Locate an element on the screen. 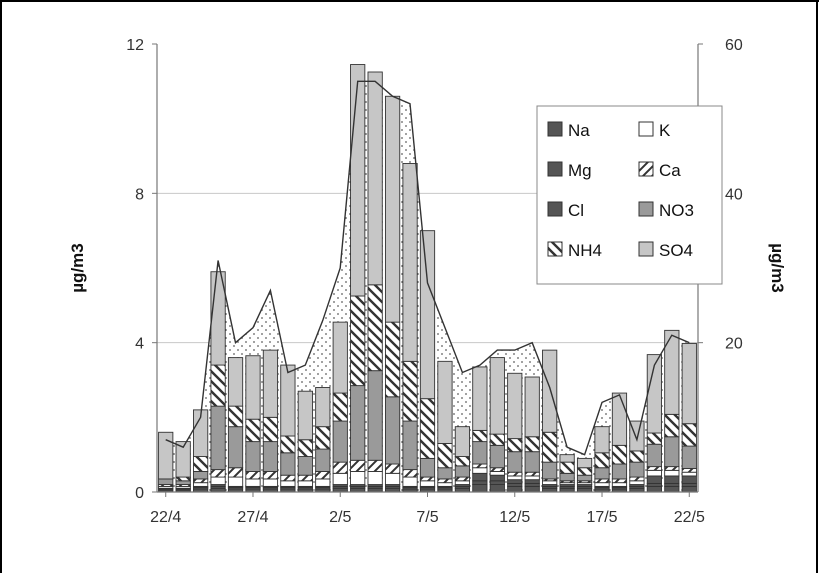  legend-swatch-k is located at coordinates (646, 129).